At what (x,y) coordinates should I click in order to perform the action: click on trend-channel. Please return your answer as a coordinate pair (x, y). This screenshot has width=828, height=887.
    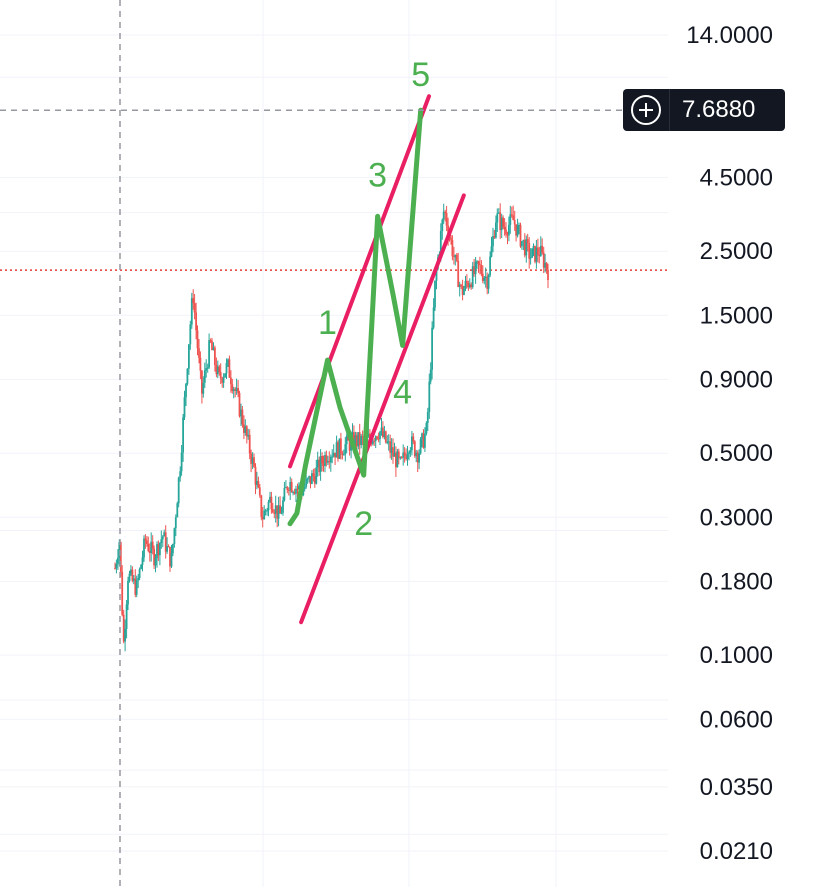
    Looking at the image, I should click on (377, 359).